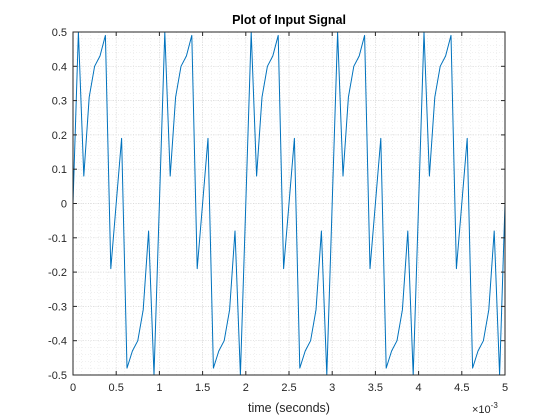 This screenshot has width=560, height=420. What do you see at coordinates (375, 388) in the screenshot?
I see `x-tick-label: 3.5` at bounding box center [375, 388].